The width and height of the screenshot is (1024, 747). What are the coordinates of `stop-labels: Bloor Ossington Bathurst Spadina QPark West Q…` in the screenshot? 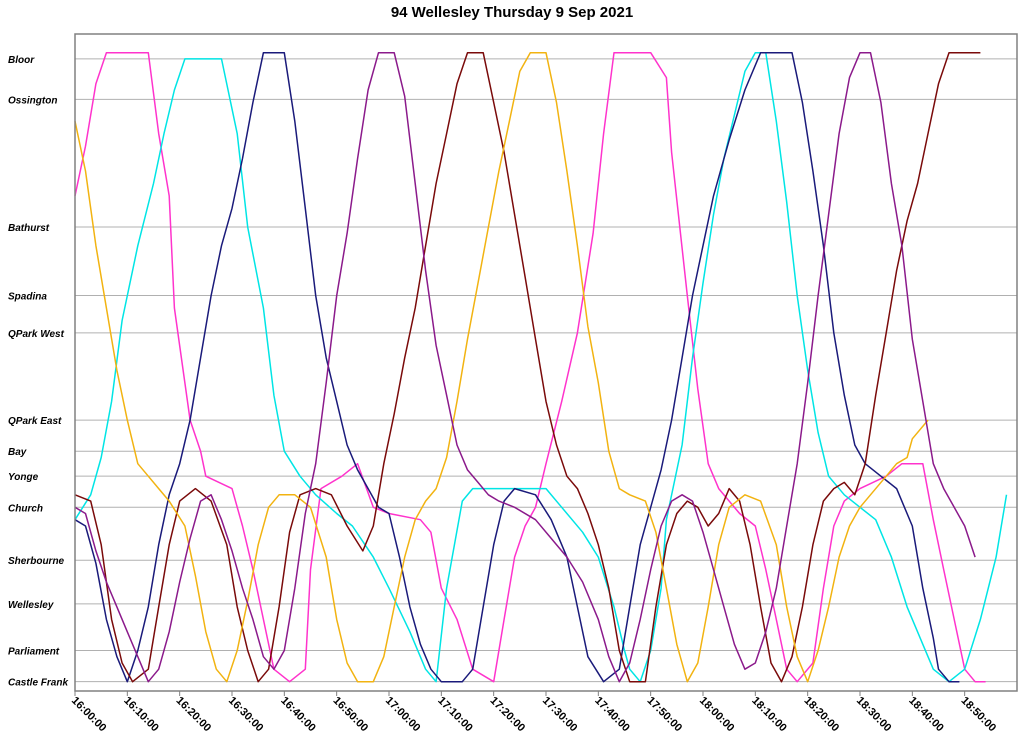 It's located at (38, 372).